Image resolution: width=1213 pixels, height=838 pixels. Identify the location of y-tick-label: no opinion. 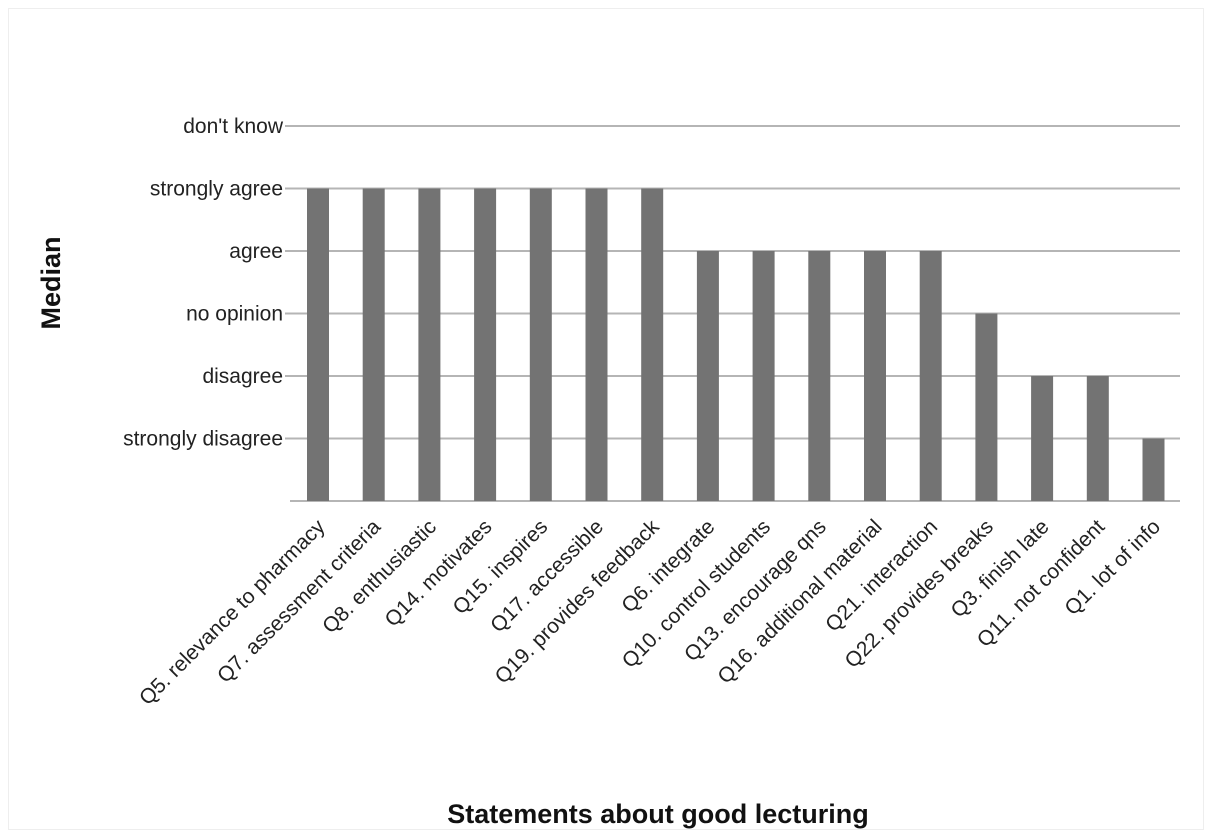
(234, 314).